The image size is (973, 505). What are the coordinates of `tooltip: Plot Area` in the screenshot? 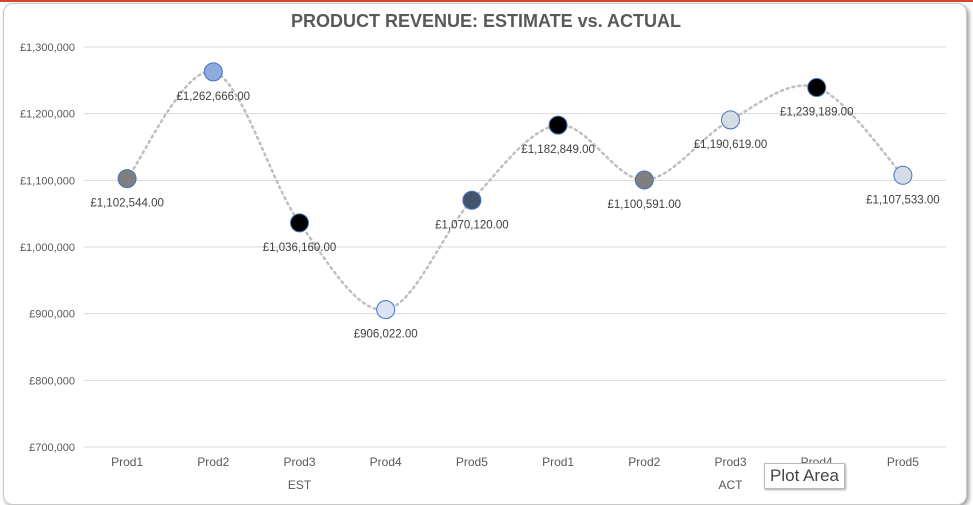 It's located at (804, 476).